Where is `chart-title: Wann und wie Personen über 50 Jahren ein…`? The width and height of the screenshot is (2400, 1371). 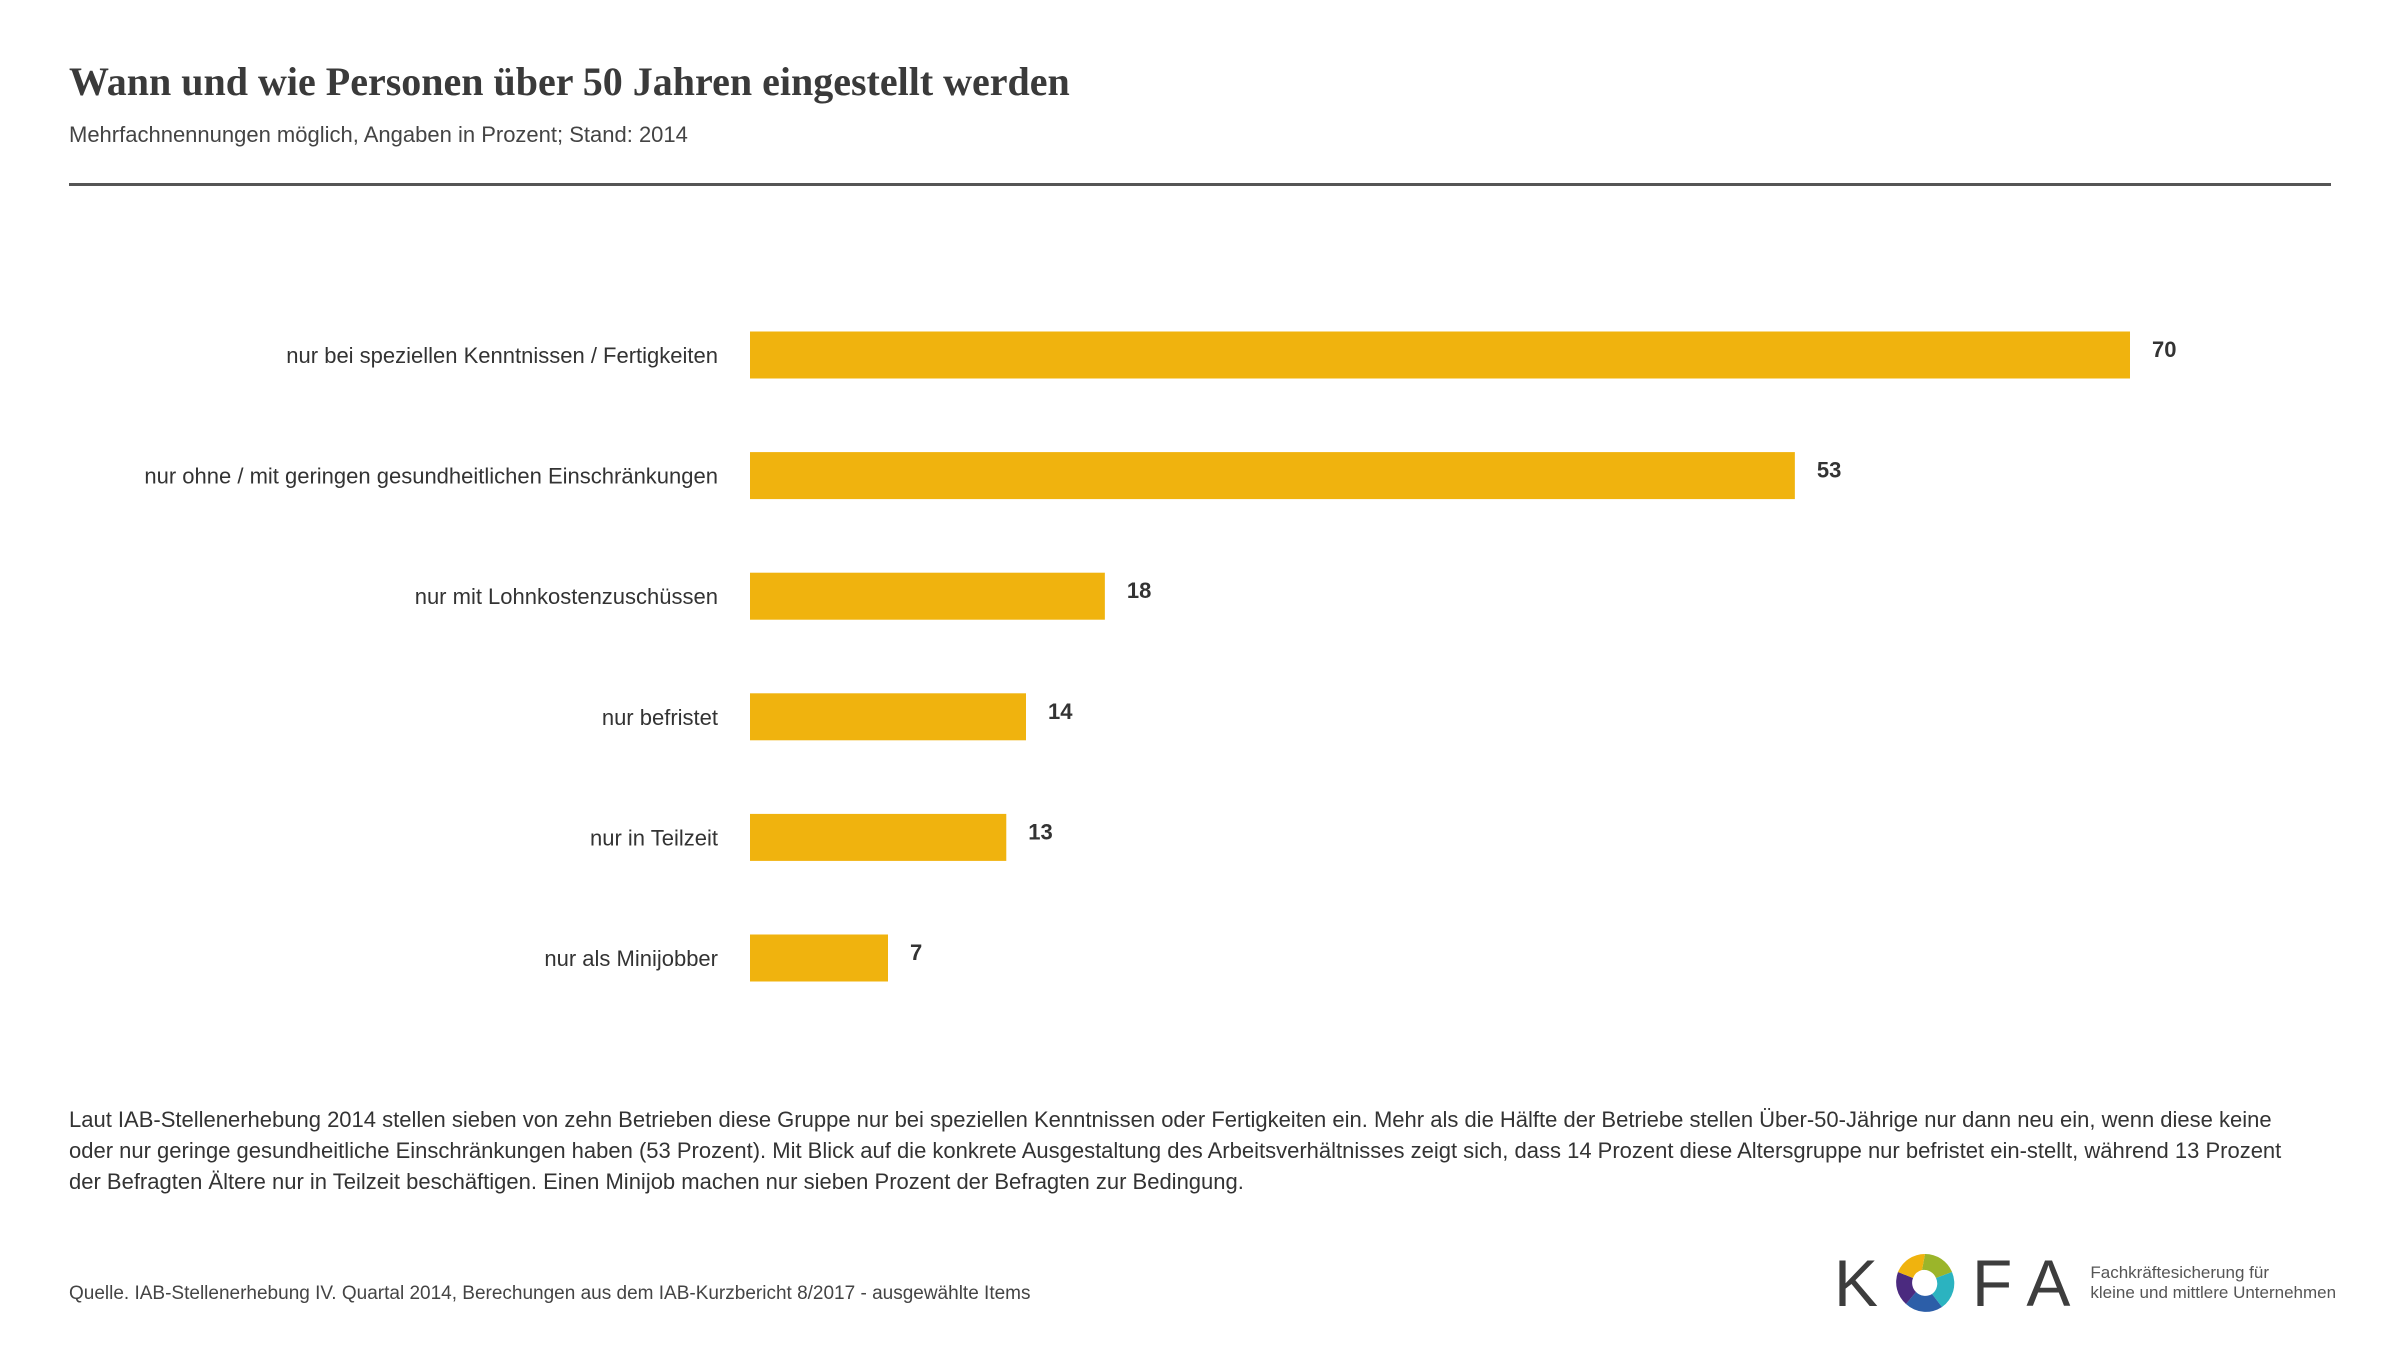
chart-title: Wann und wie Personen über 50 Jahren ein… is located at coordinates (569, 81).